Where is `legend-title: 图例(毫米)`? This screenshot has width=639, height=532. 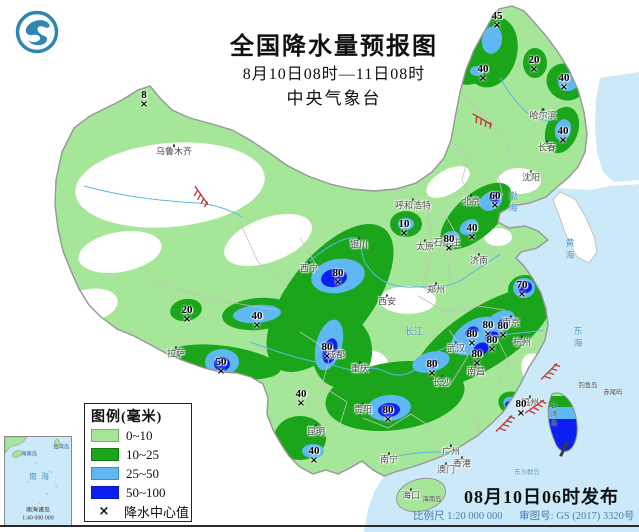 legend-title: 图例(毫米) is located at coordinates (127, 417).